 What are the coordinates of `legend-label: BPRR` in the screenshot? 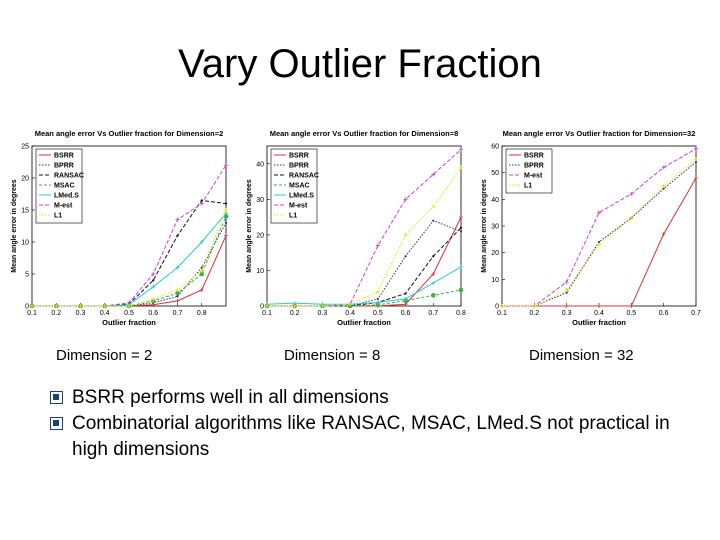 It's located at (534, 166).